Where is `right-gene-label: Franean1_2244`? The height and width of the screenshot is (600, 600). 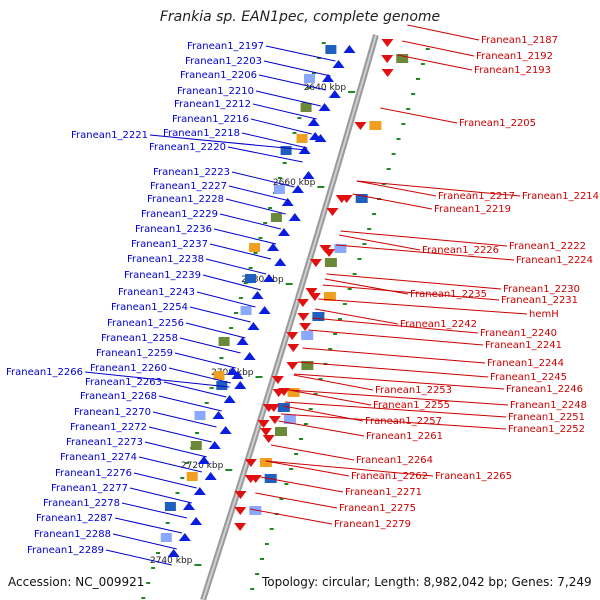
right-gene-label: Franean1_2244 is located at coordinates (525, 363).